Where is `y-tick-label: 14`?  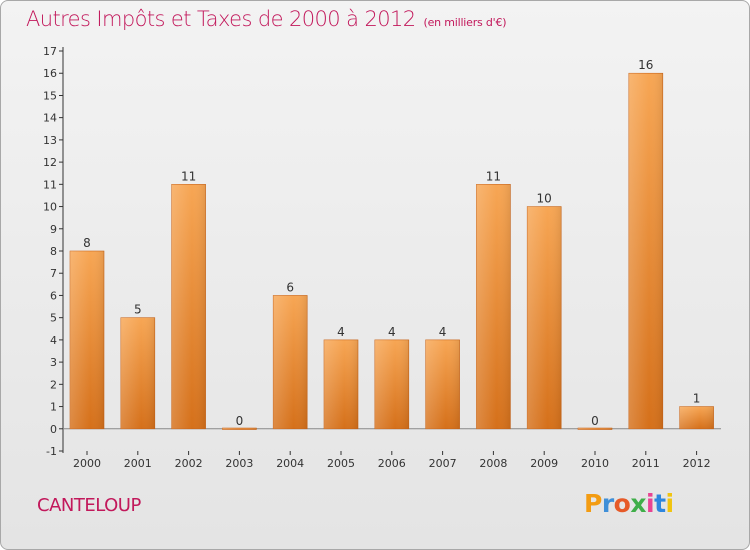 y-tick-label: 14 is located at coordinates (50, 118).